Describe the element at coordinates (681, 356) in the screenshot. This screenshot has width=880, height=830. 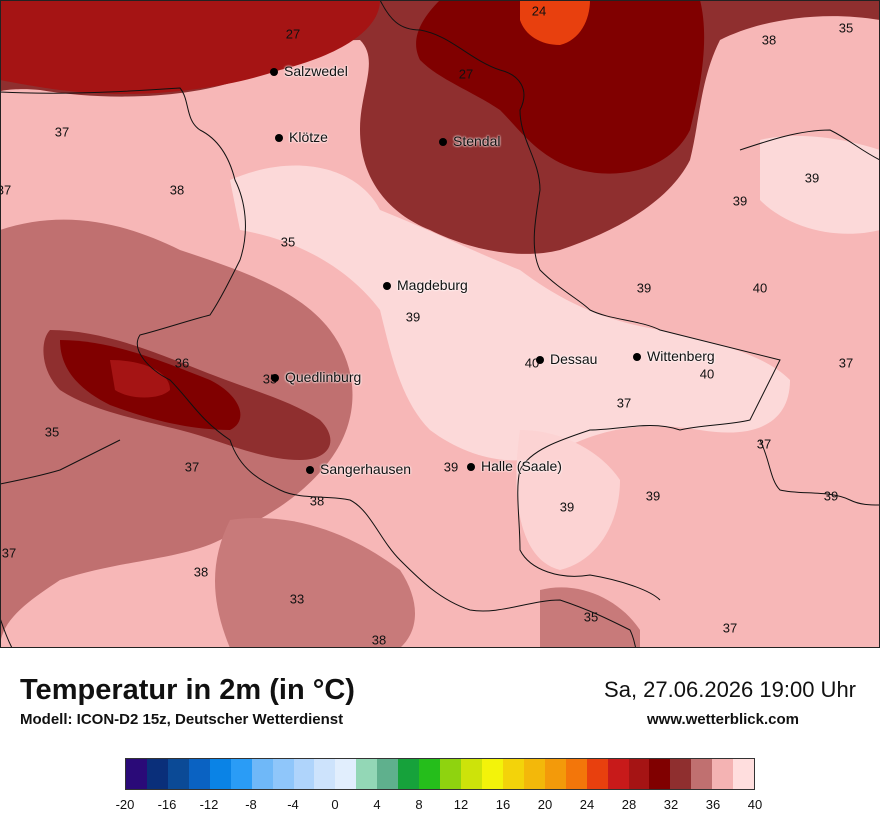
I see `city-name: Wittenberg` at that location.